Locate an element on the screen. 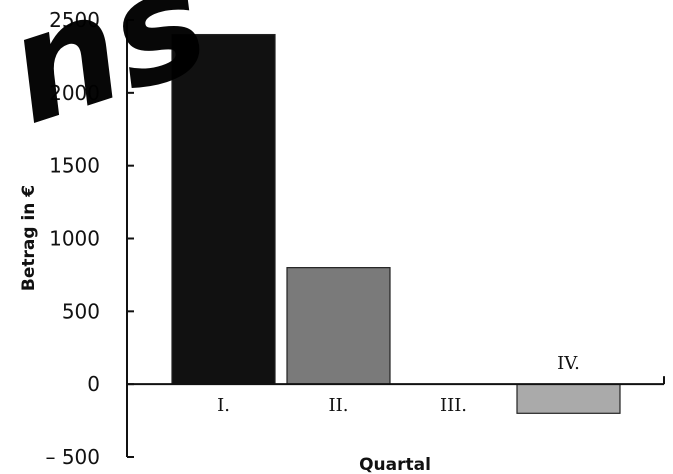  category-label: I. is located at coordinates (223, 405).